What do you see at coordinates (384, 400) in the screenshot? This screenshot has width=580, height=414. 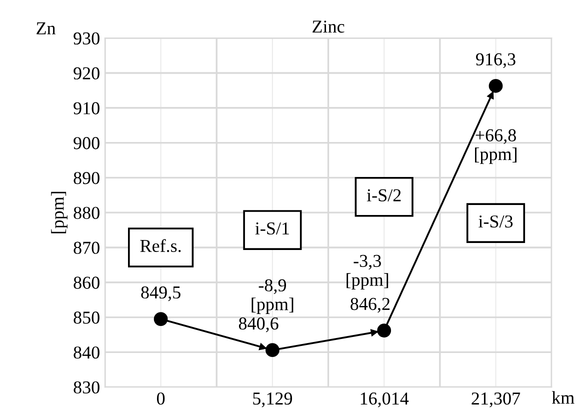 I see `x-tick-label: 16,014` at bounding box center [384, 400].